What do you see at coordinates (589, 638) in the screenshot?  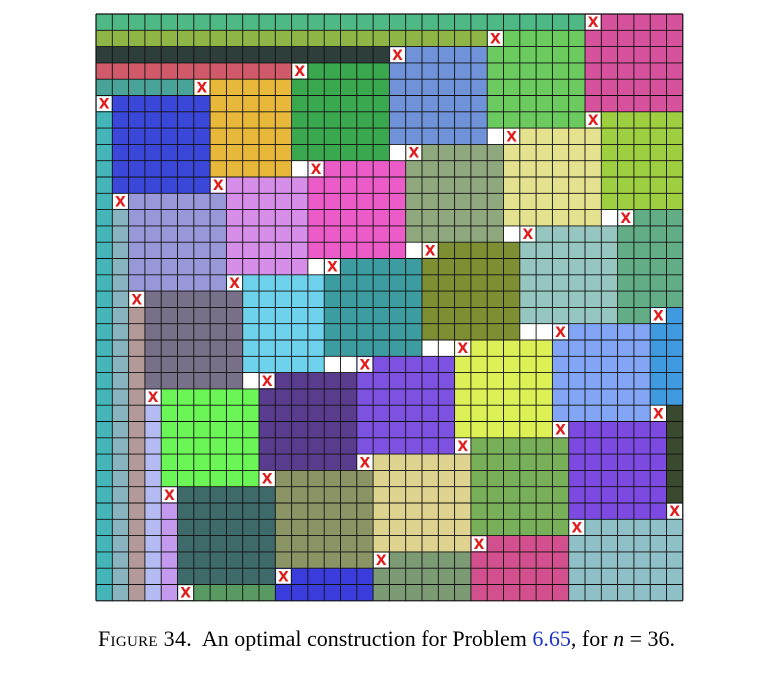 I see `caption-text-middle: , for` at bounding box center [589, 638].